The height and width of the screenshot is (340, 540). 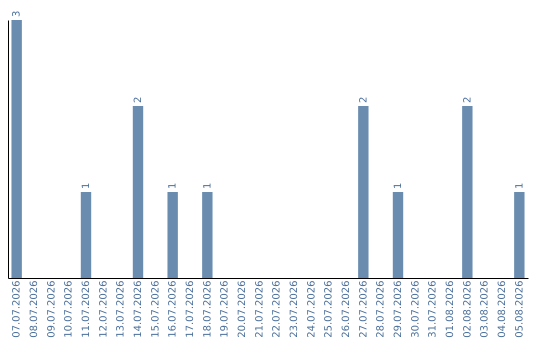 What do you see at coordinates (346, 309) in the screenshot?
I see `x-tick-label: 26.07.2026` at bounding box center [346, 309].